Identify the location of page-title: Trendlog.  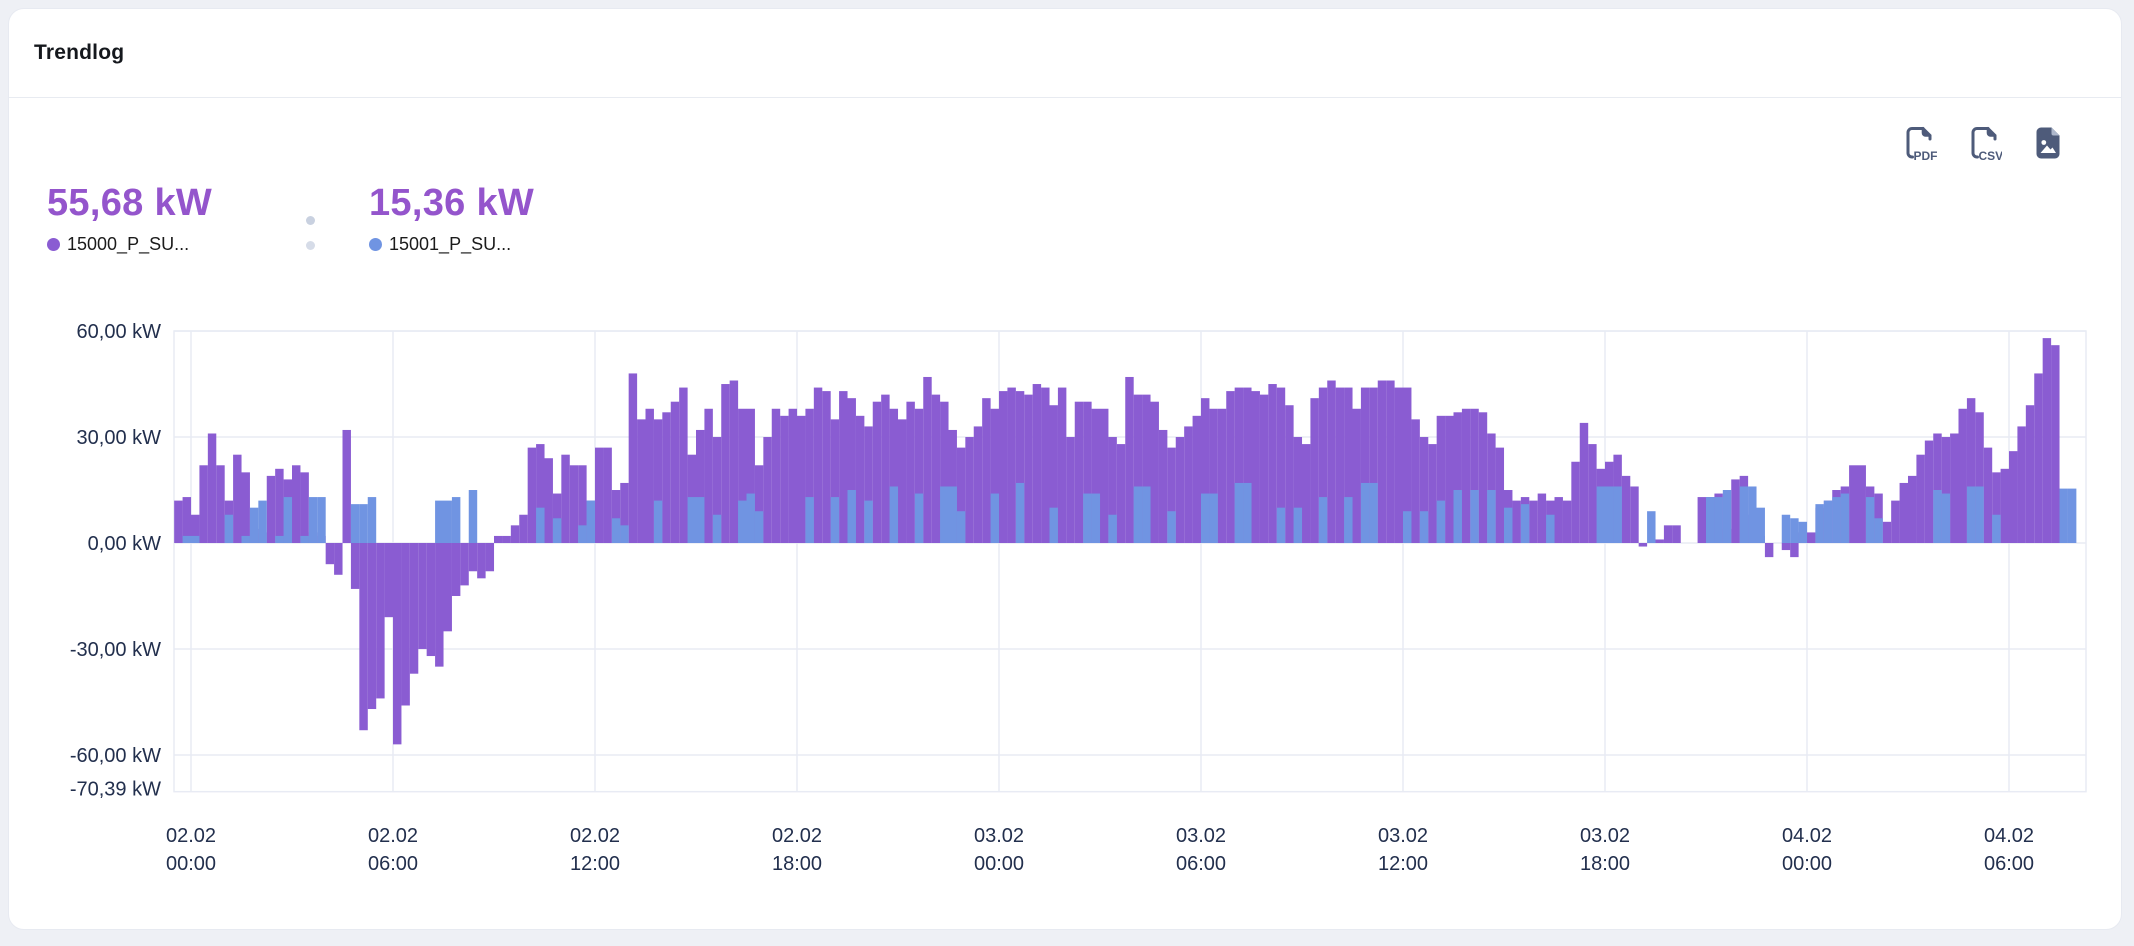
(79, 52).